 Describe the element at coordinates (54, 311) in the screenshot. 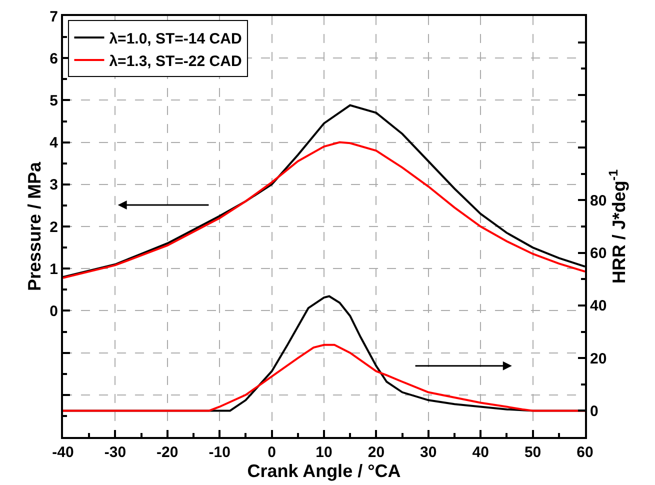

I see `y-tick-label: 0` at that location.